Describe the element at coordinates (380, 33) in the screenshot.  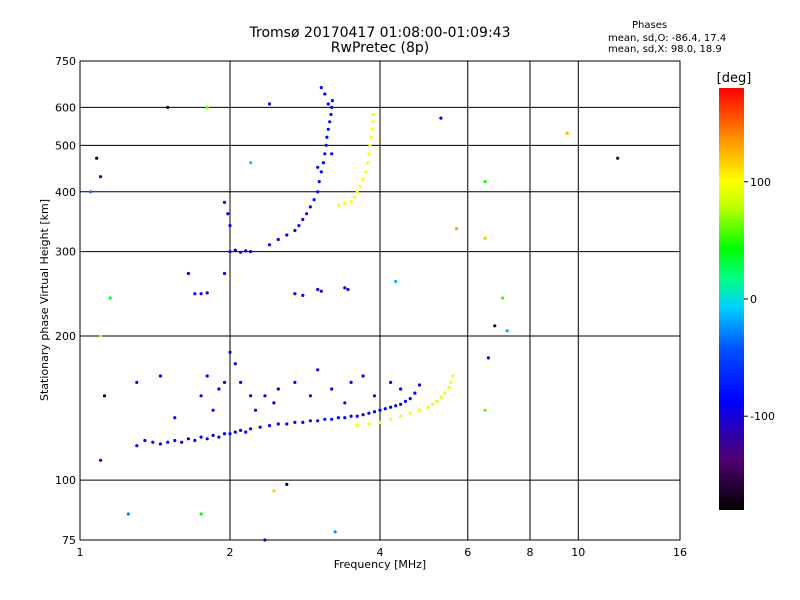
I see `chart-title: Tromsø 20170417 01:08:00-01:09:43` at that location.